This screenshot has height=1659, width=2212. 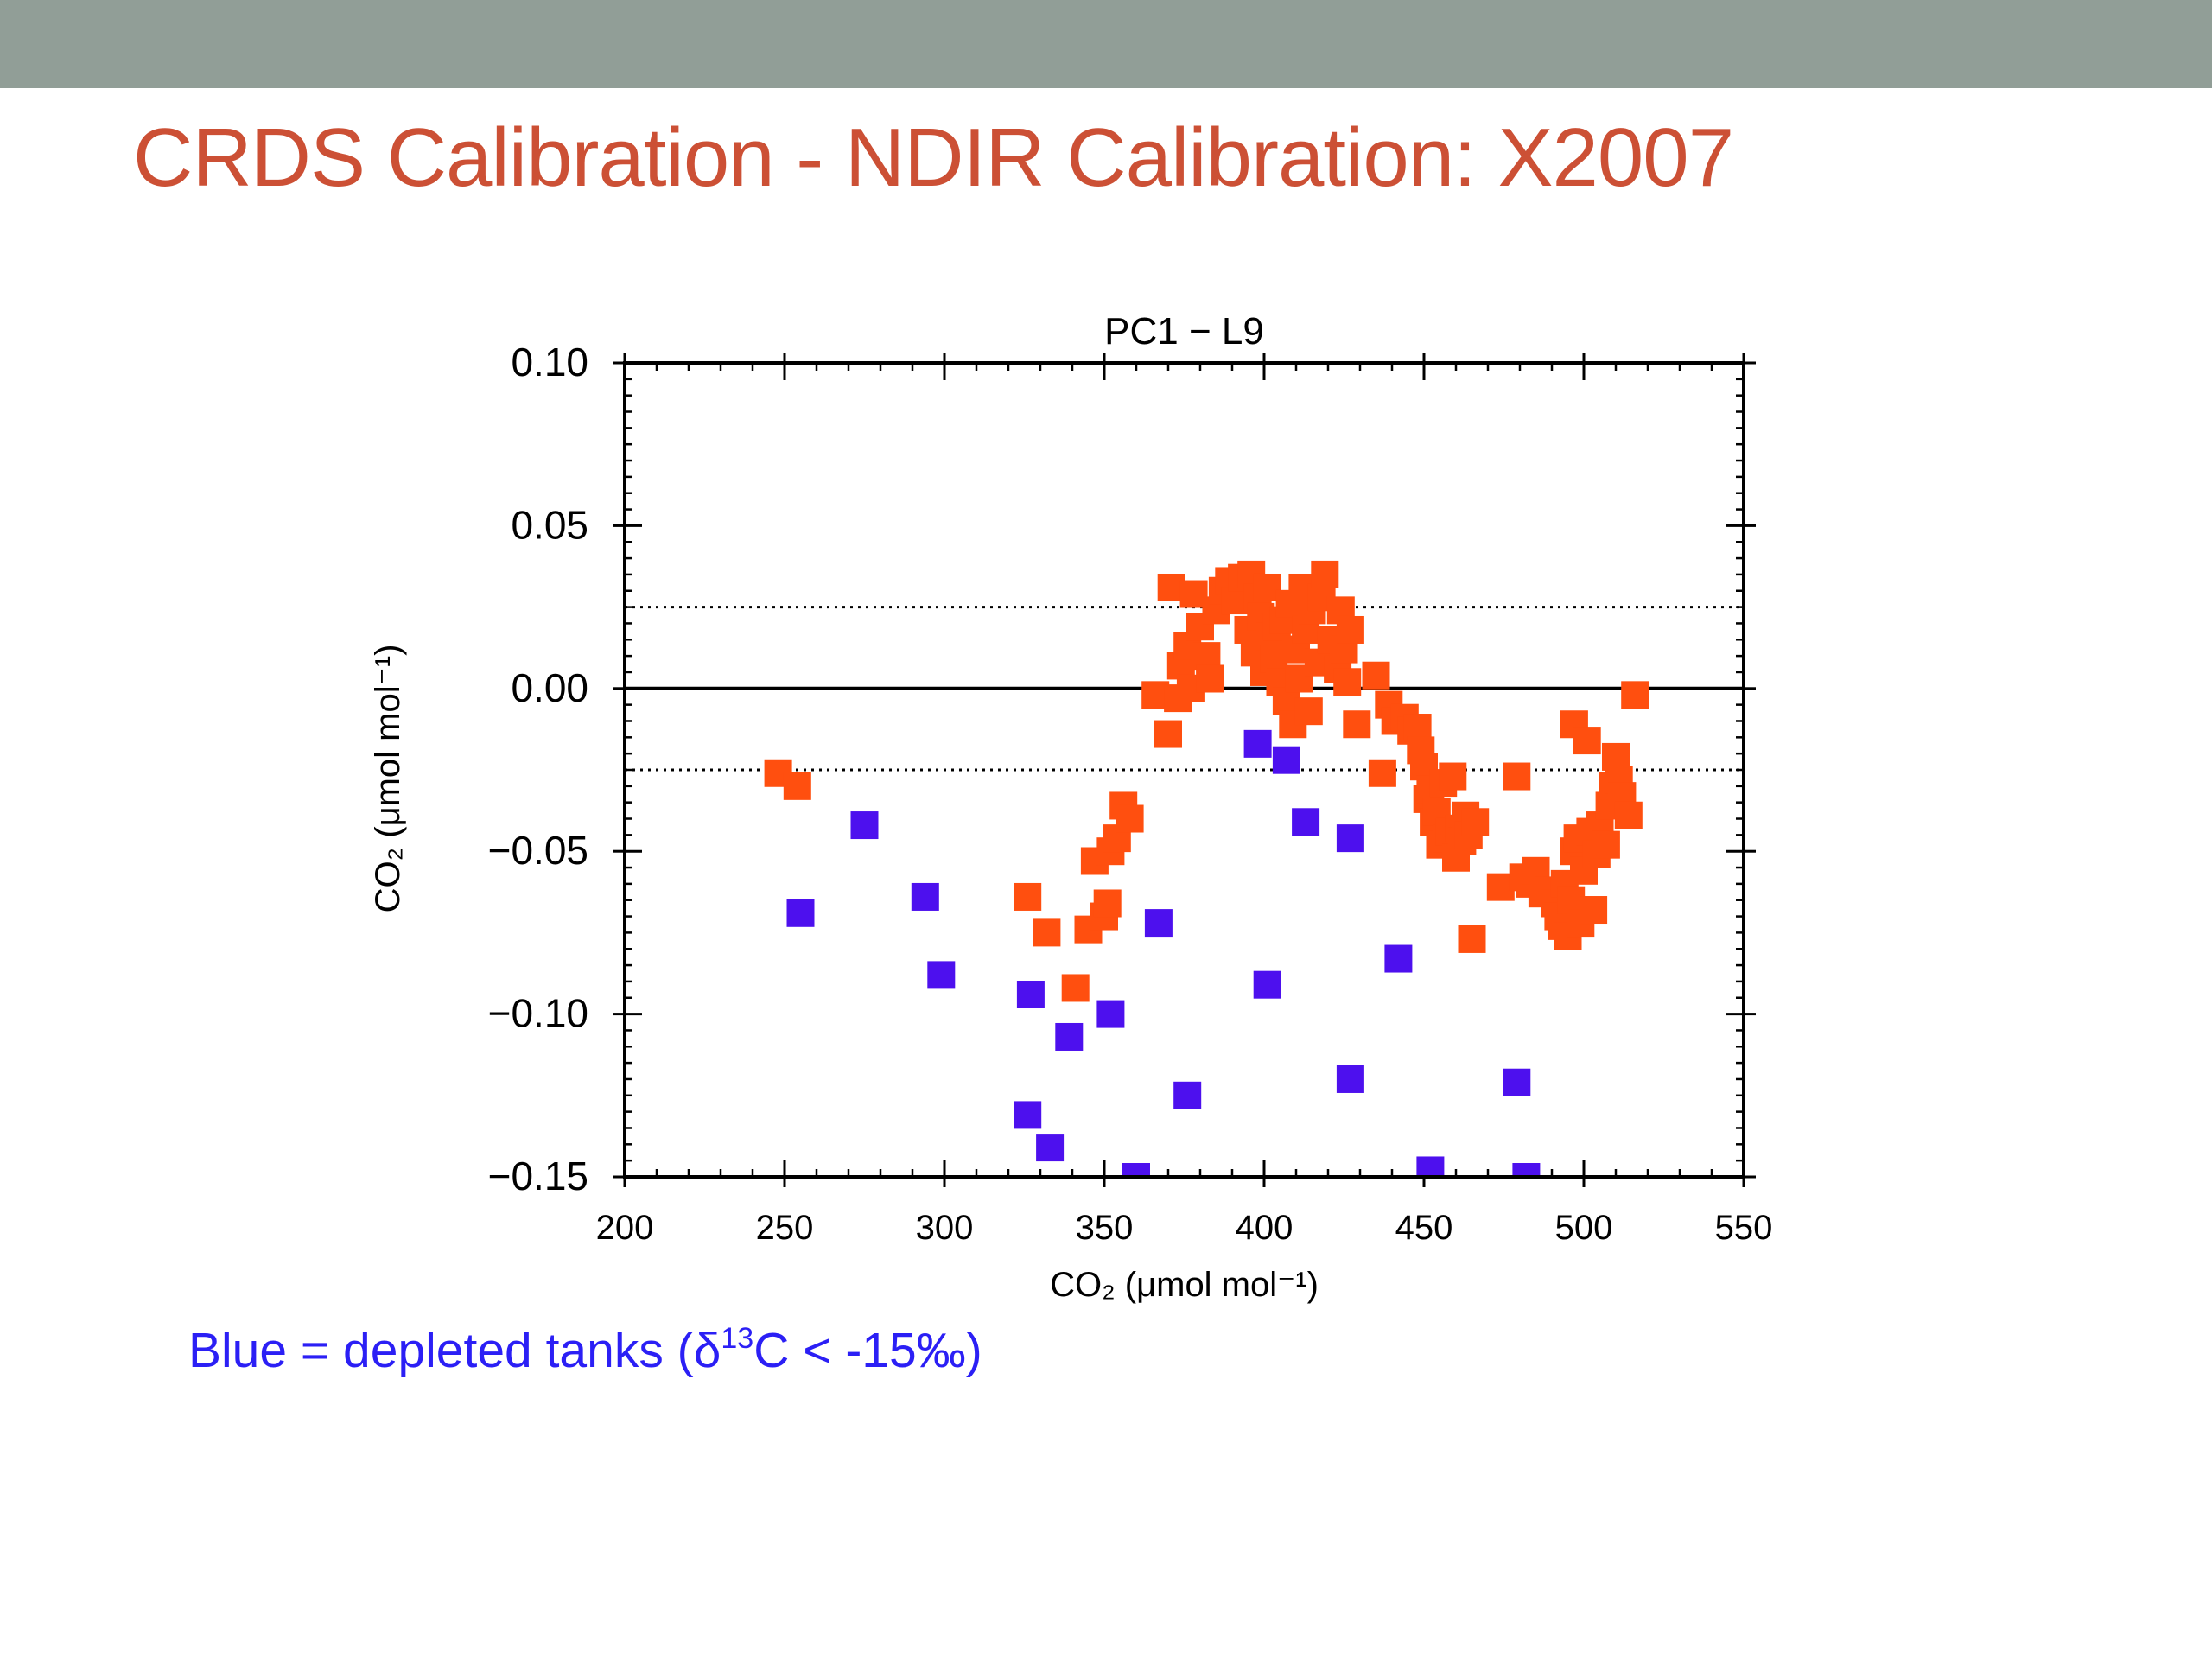 I want to click on y-tick-label: 0.10, so click(x=549, y=362).